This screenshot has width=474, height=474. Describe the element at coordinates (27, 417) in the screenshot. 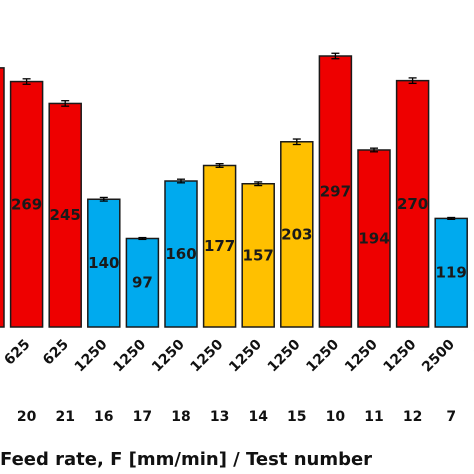

I see `test-number-tick: 20` at that location.